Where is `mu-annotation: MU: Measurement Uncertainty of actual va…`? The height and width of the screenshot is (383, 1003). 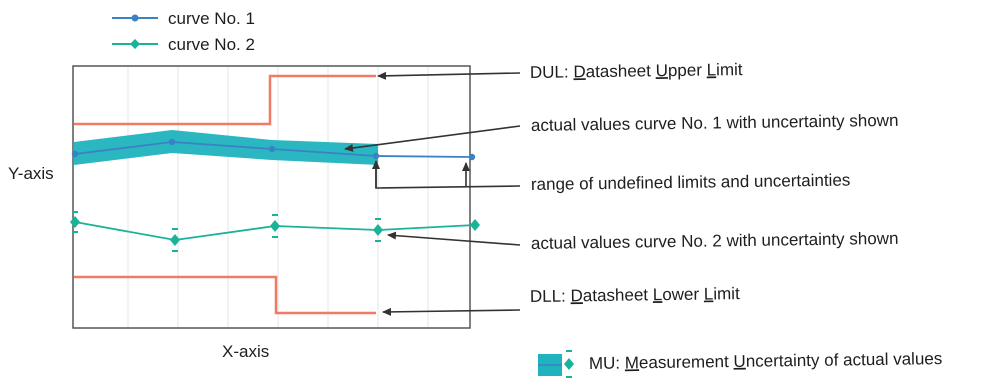
mu-annotation: MU: Measurement Uncertainty of actual va… is located at coordinates (766, 361).